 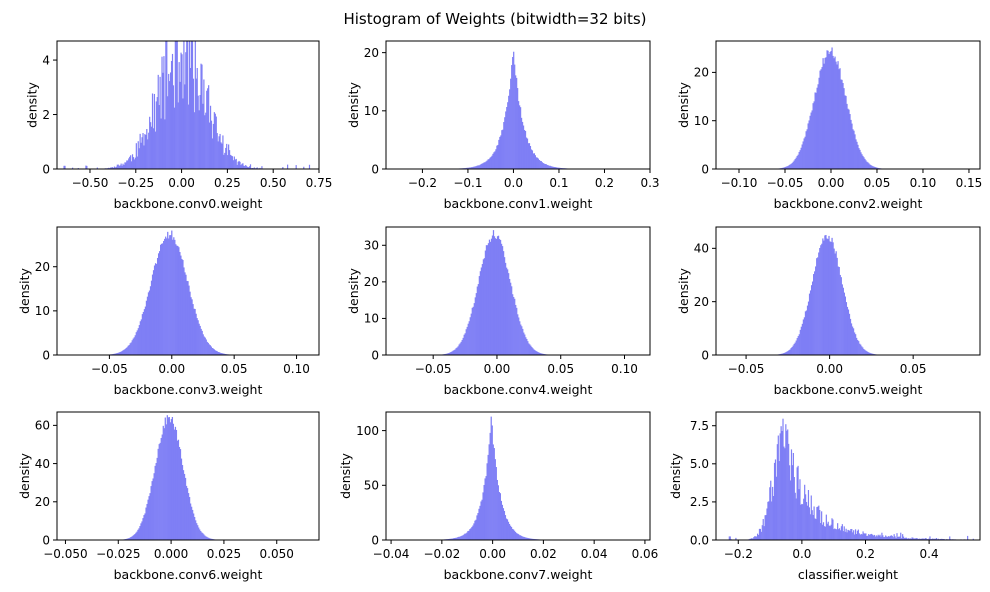 What do you see at coordinates (829, 369) in the screenshot?
I see `x-tick-label: 0.00` at bounding box center [829, 369].